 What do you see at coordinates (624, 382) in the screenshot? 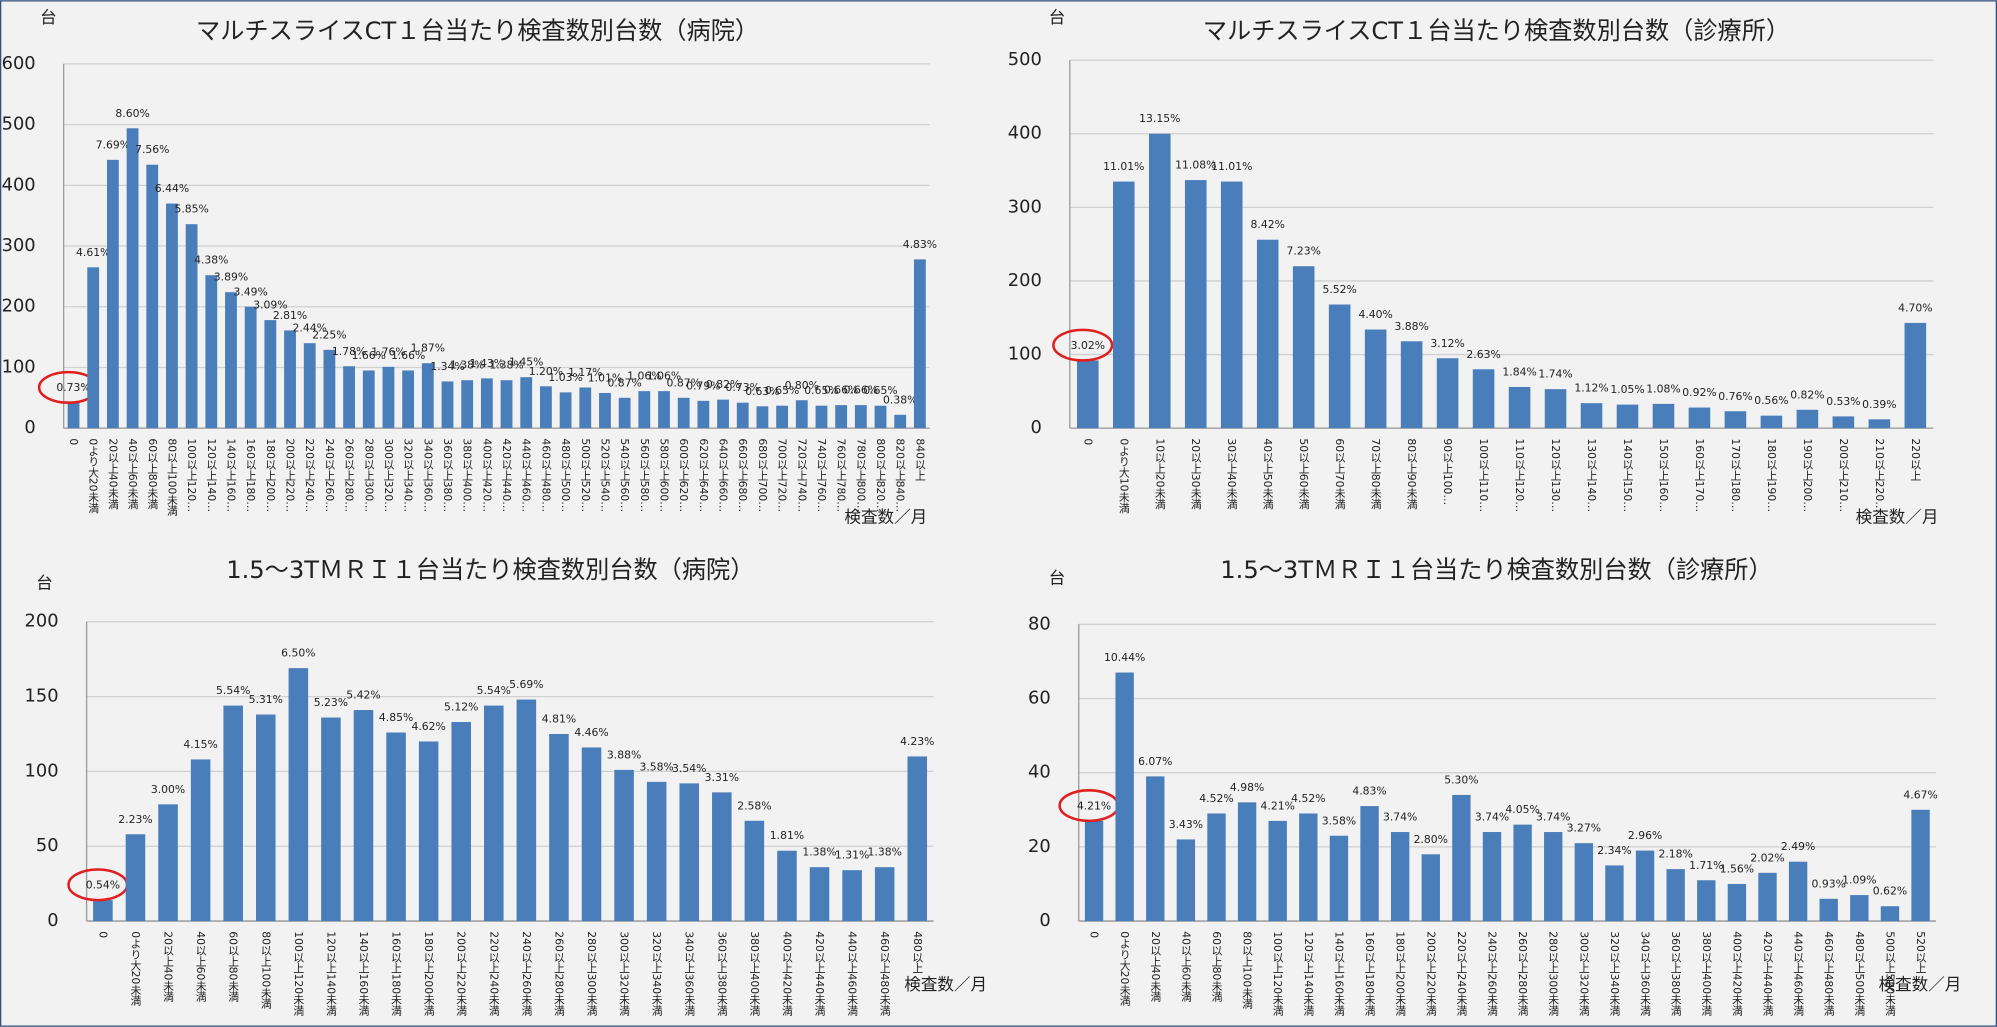
I see `data-label: 0.87%` at bounding box center [624, 382].